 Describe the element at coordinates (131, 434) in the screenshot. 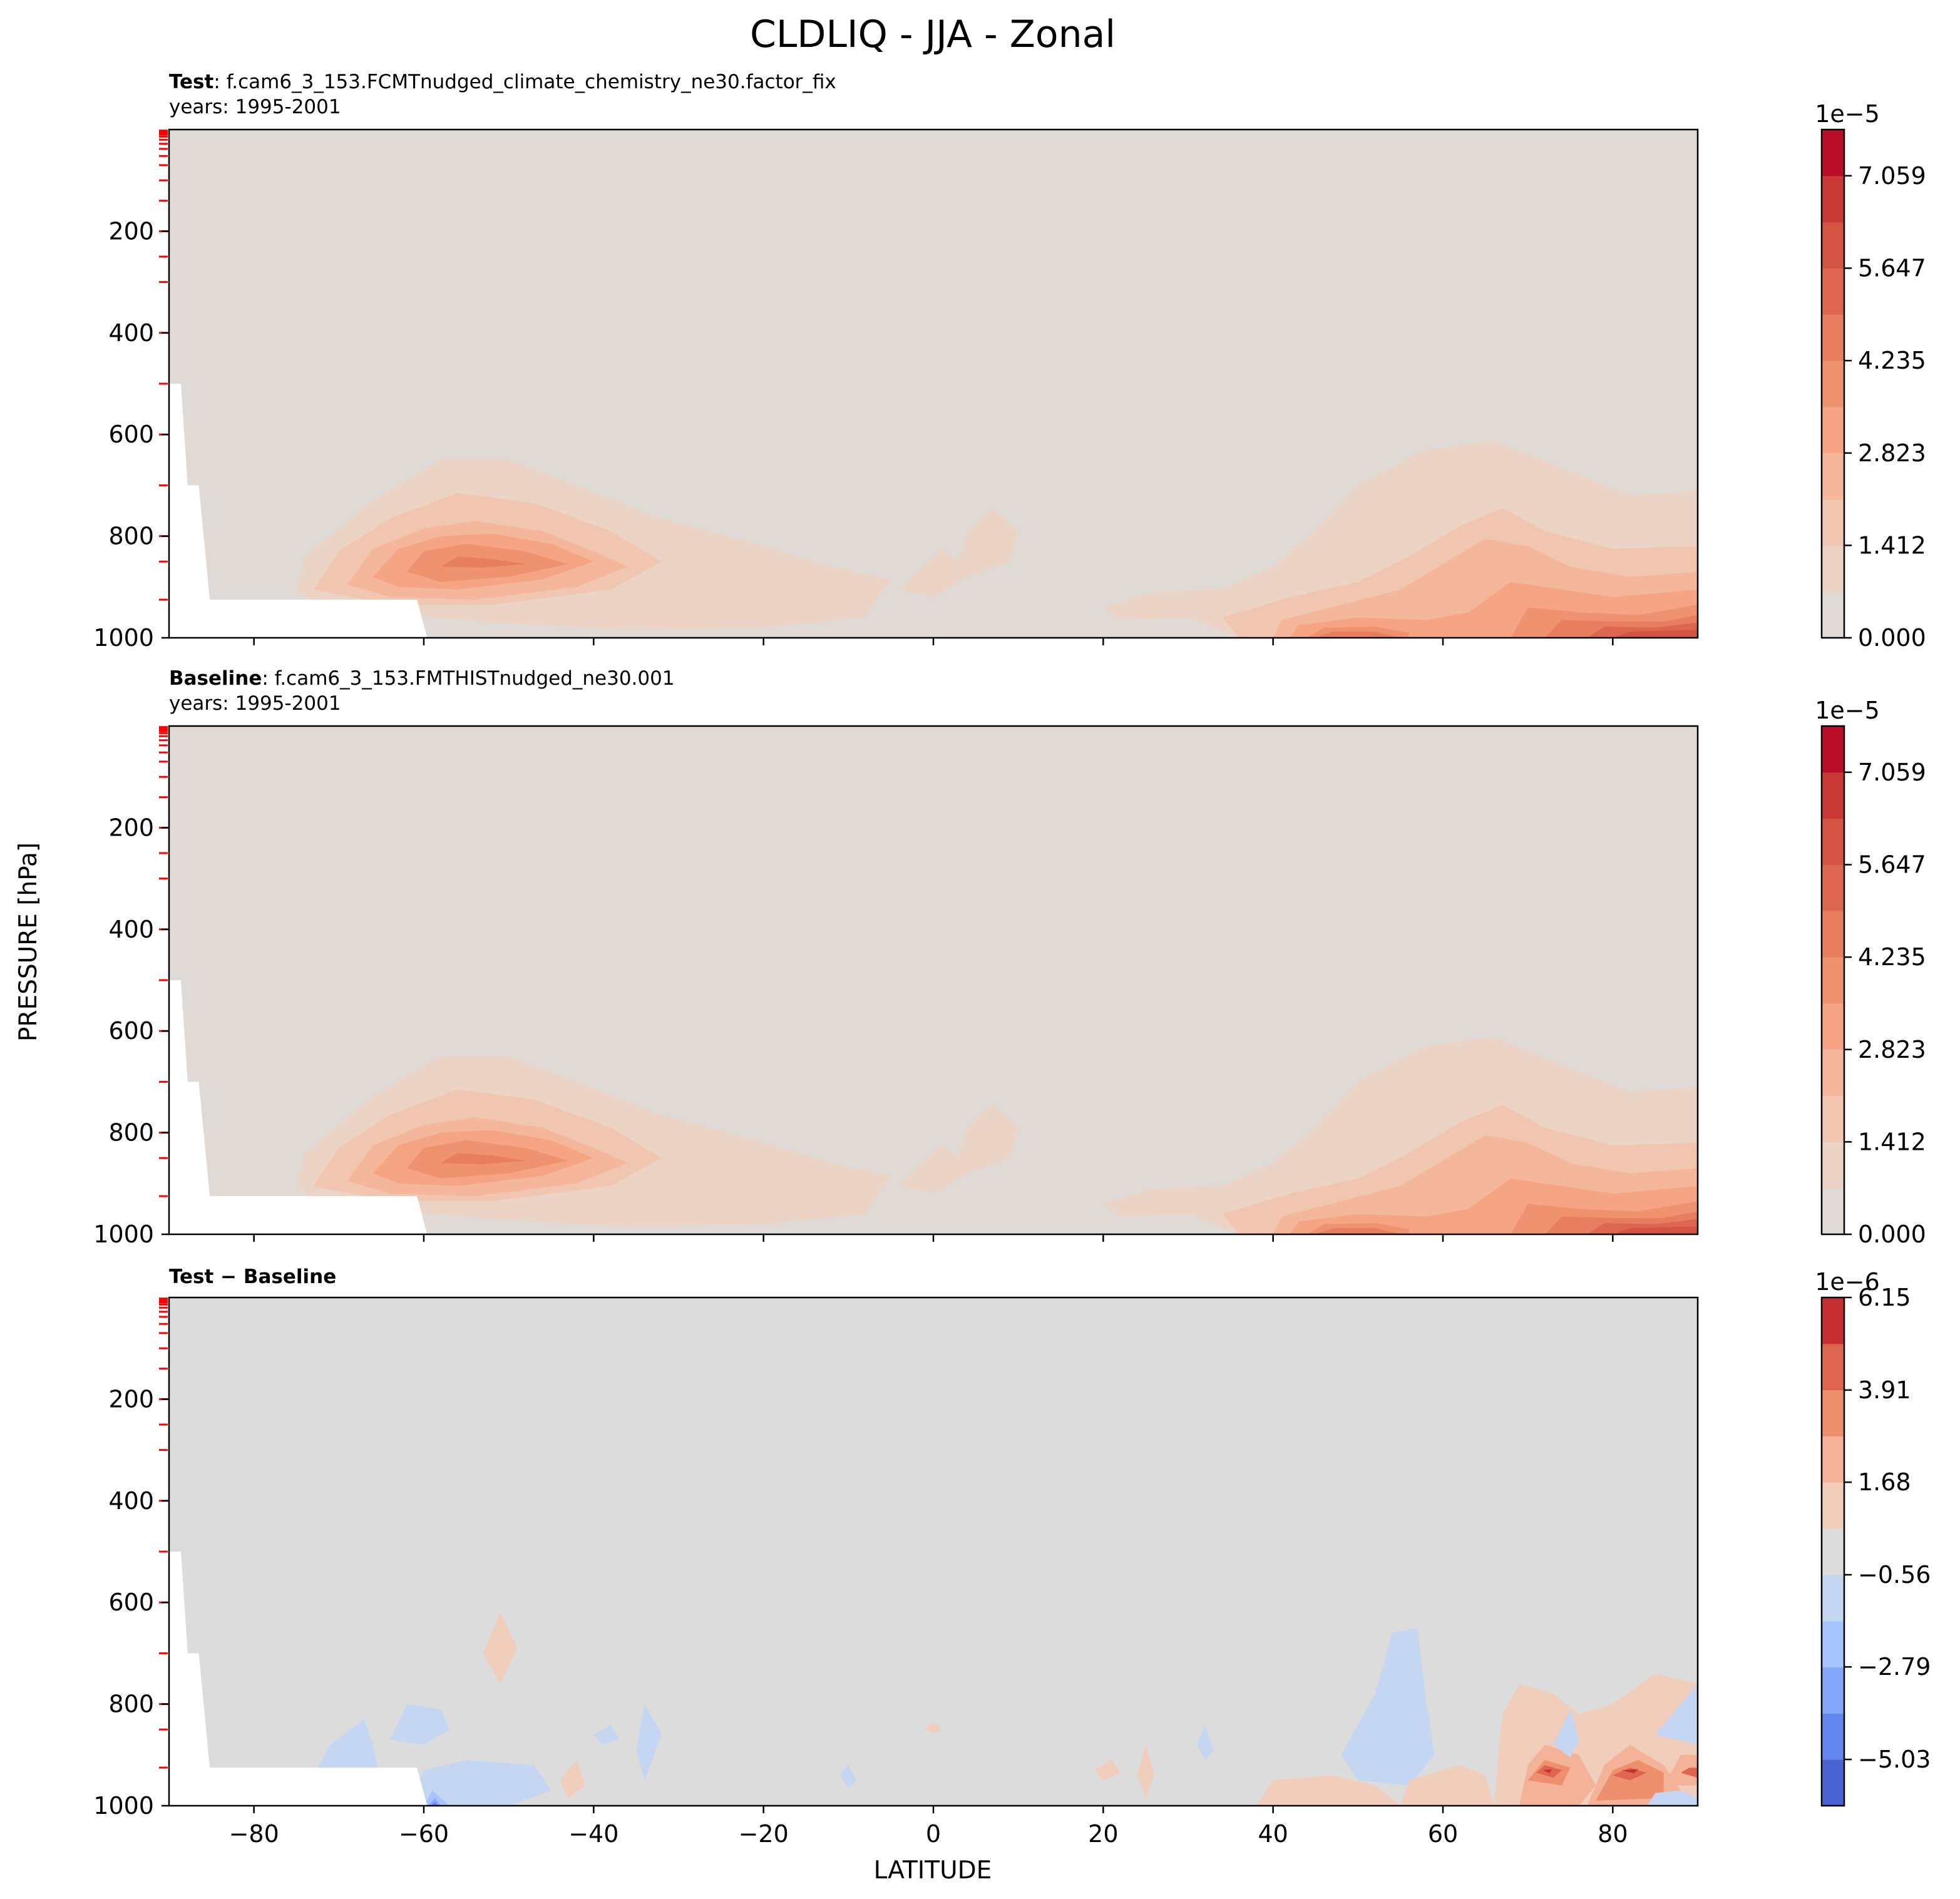

I see `y-tick-label: 600` at that location.